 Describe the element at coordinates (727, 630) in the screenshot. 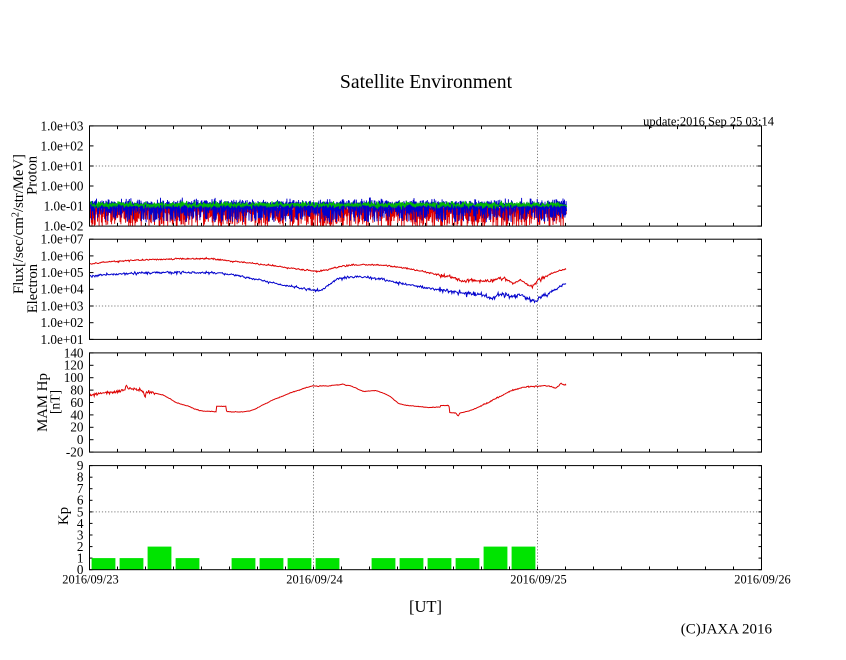

I see `svg-text: (C)JAXA 2016` at that location.